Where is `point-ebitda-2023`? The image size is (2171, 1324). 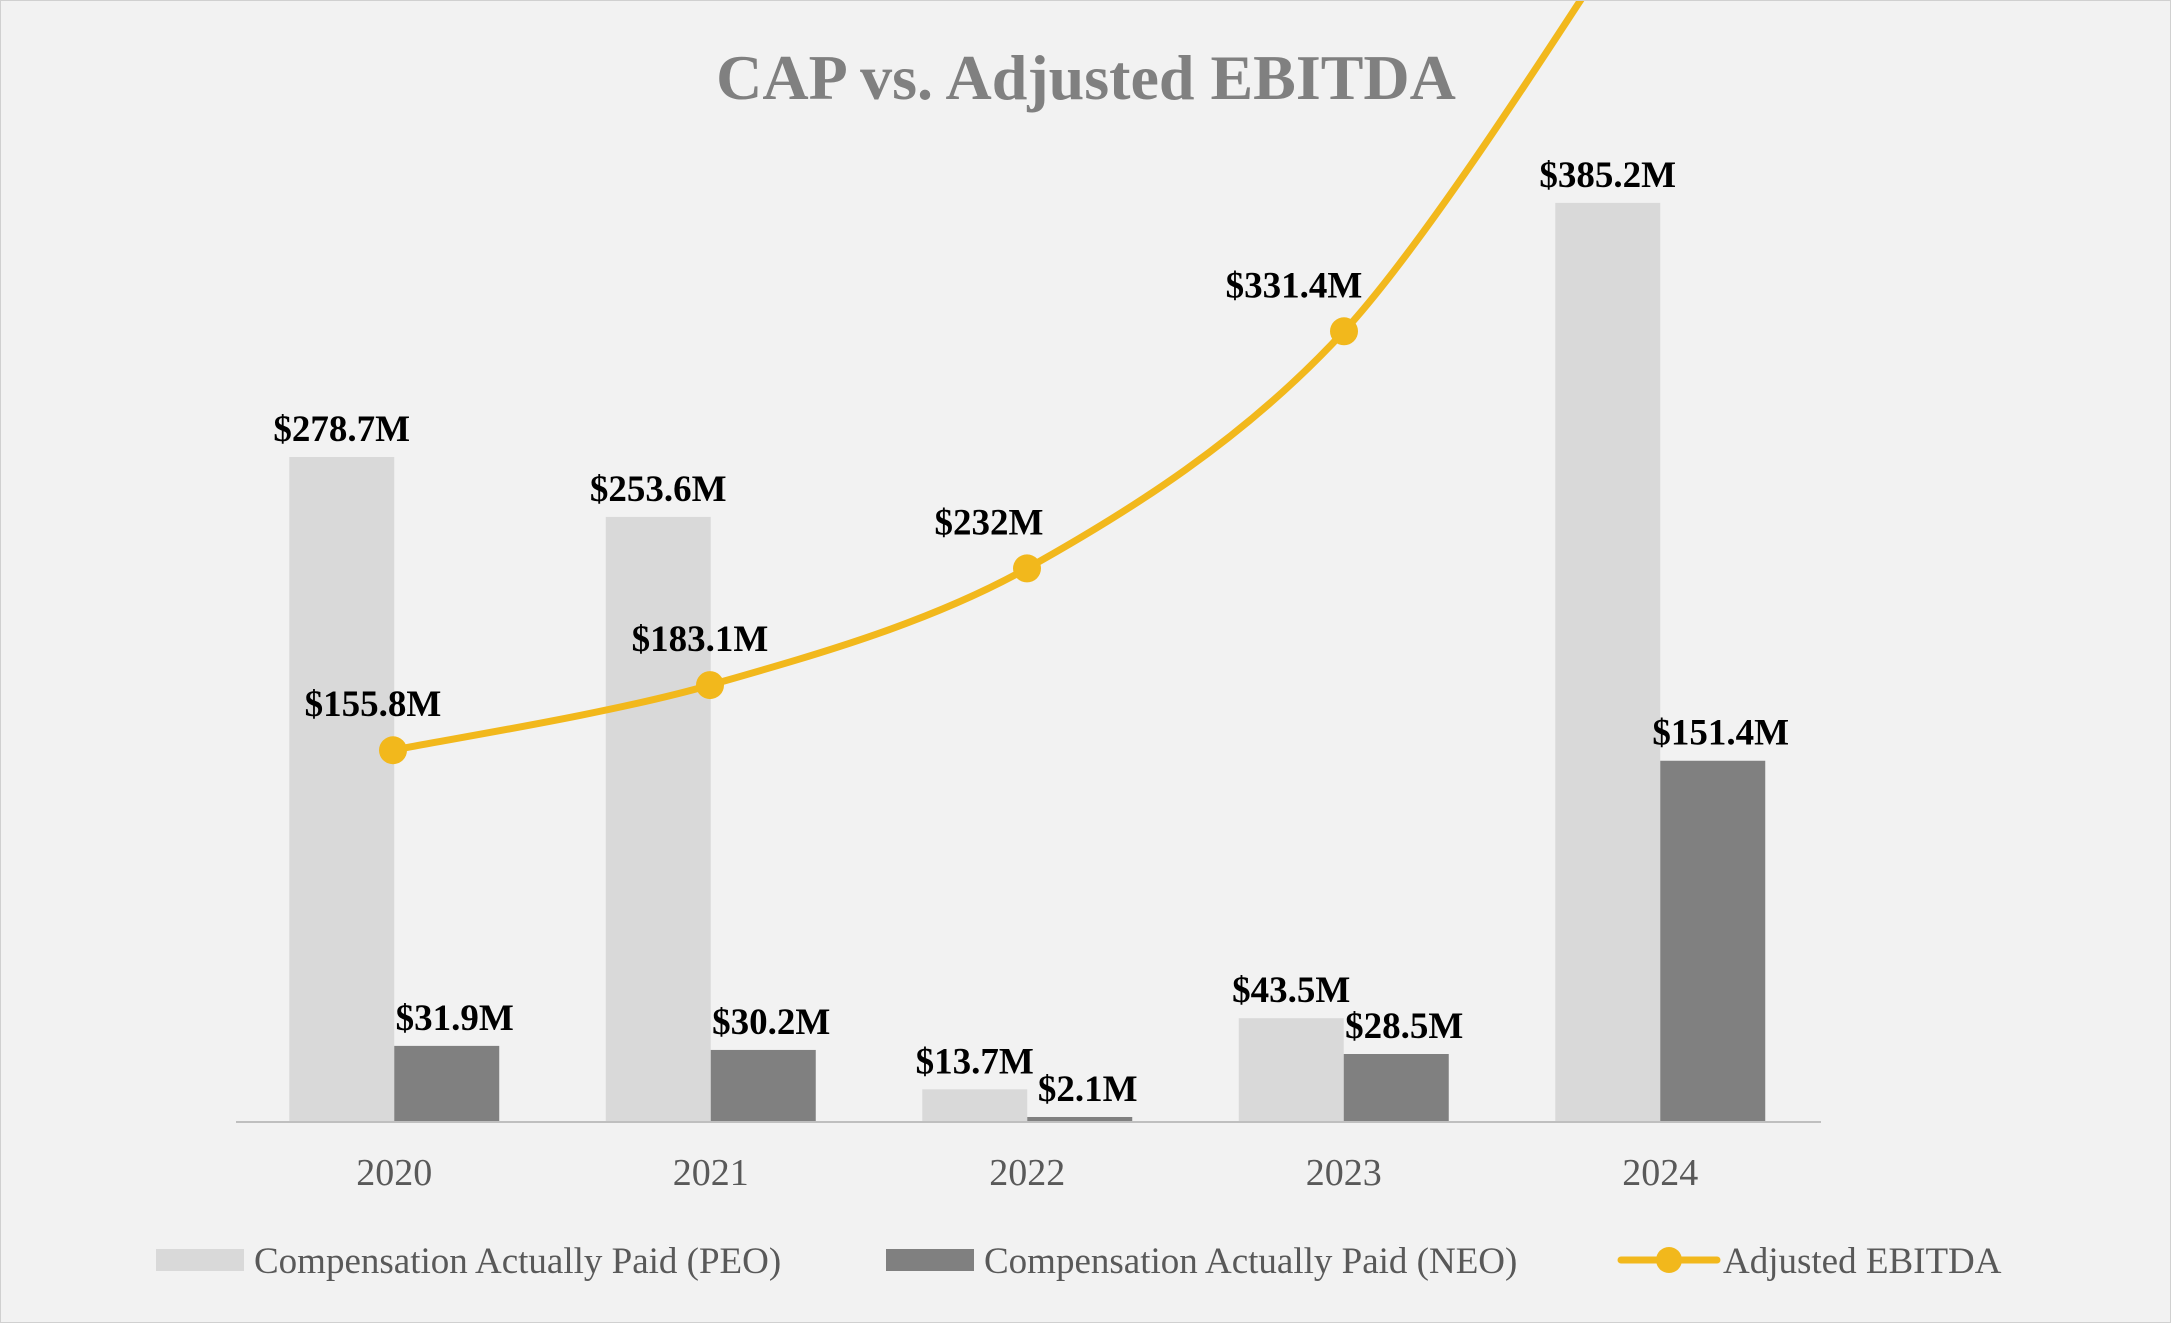
point-ebitda-2023 is located at coordinates (1344, 331).